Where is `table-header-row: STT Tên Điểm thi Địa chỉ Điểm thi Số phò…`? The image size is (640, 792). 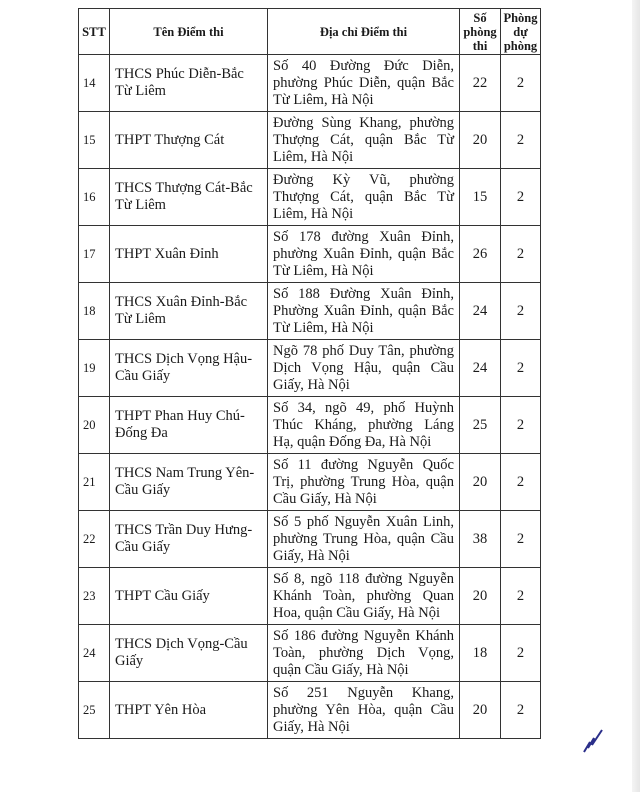
table-header-row: STT Tên Điểm thi Địa chỉ Điểm thi Số phò… is located at coordinates (309, 31).